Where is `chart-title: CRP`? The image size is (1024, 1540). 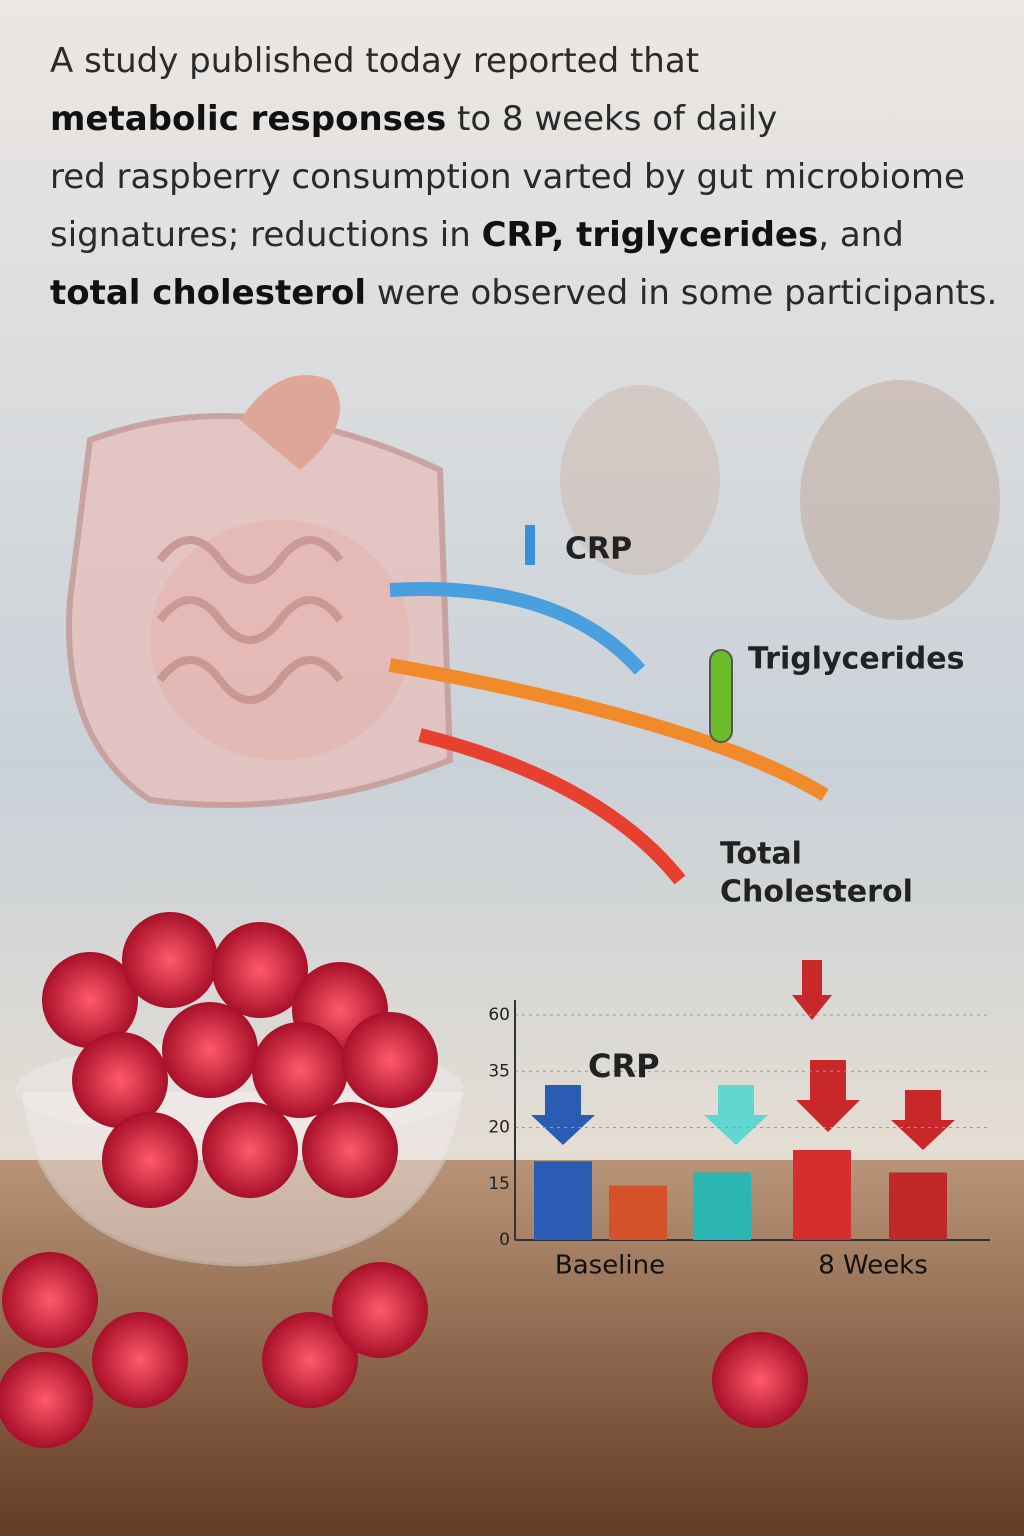 chart-title: CRP is located at coordinates (624, 1066).